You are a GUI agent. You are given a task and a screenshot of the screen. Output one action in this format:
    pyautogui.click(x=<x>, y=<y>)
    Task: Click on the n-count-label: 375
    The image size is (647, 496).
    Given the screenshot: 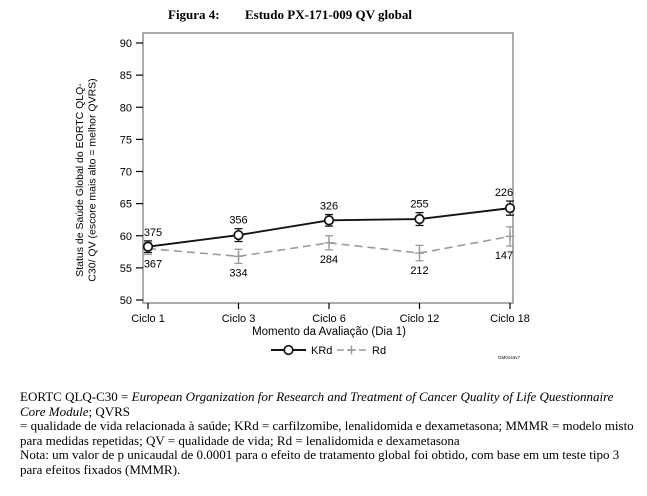 What is the action you would take?
    pyautogui.click(x=153, y=233)
    